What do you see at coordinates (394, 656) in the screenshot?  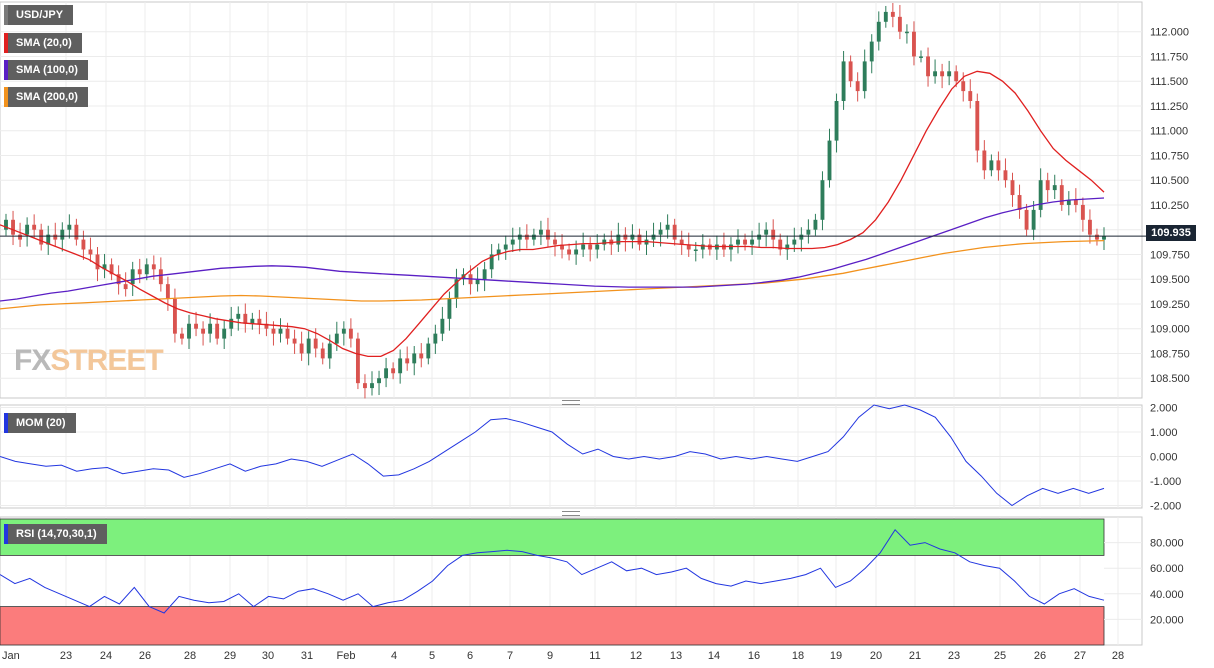 I see `x-tick-label: 4` at bounding box center [394, 656].